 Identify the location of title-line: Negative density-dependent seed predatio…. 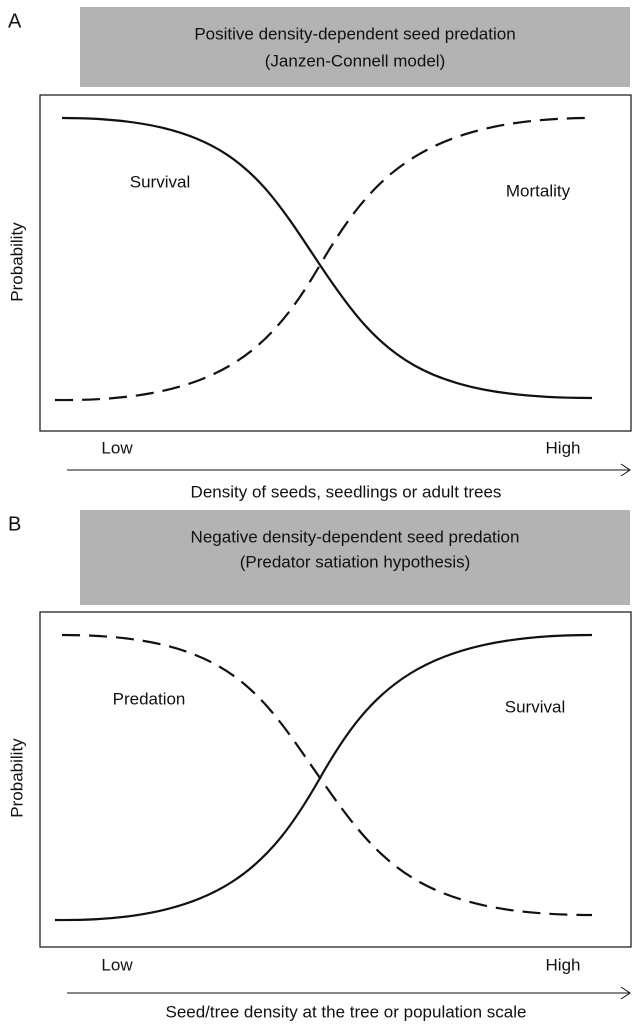
(355, 536).